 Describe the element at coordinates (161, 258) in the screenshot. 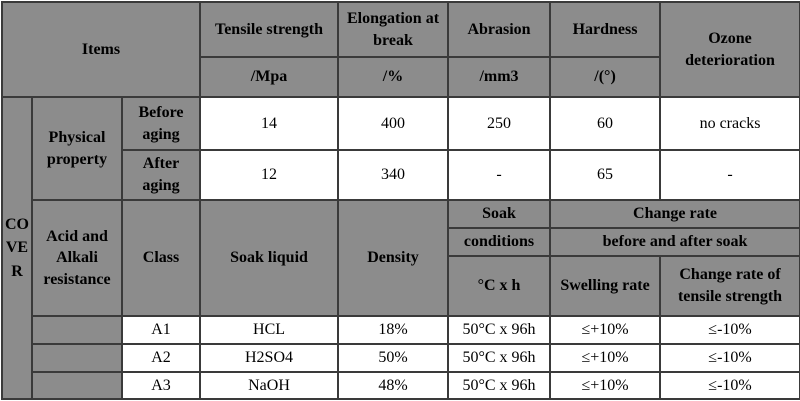

I see `column-header: Class` at that location.